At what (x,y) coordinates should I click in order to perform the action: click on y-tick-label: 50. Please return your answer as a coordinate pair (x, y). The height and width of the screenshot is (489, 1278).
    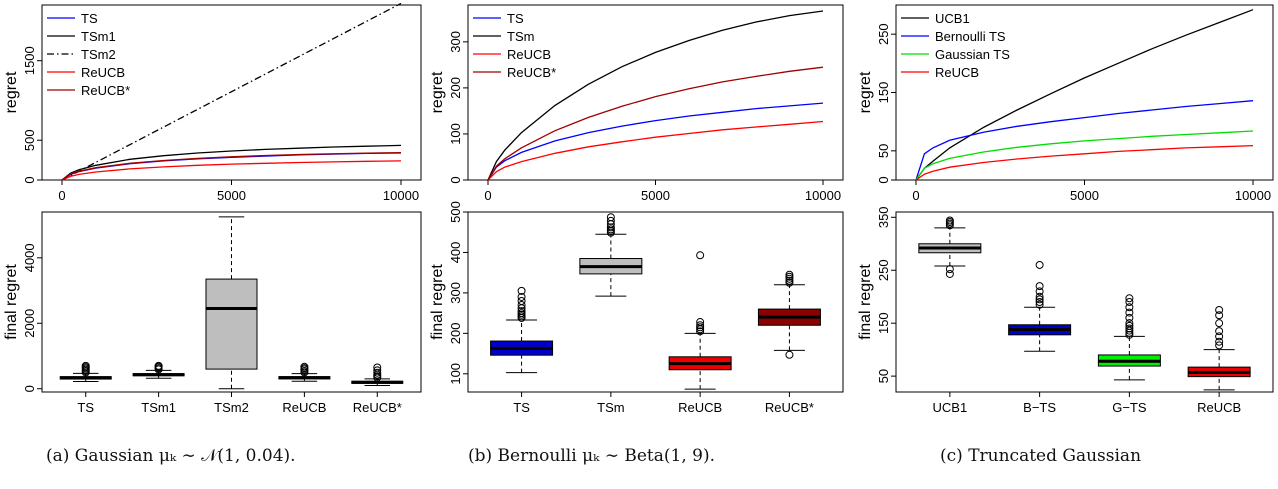
    Looking at the image, I should click on (883, 376).